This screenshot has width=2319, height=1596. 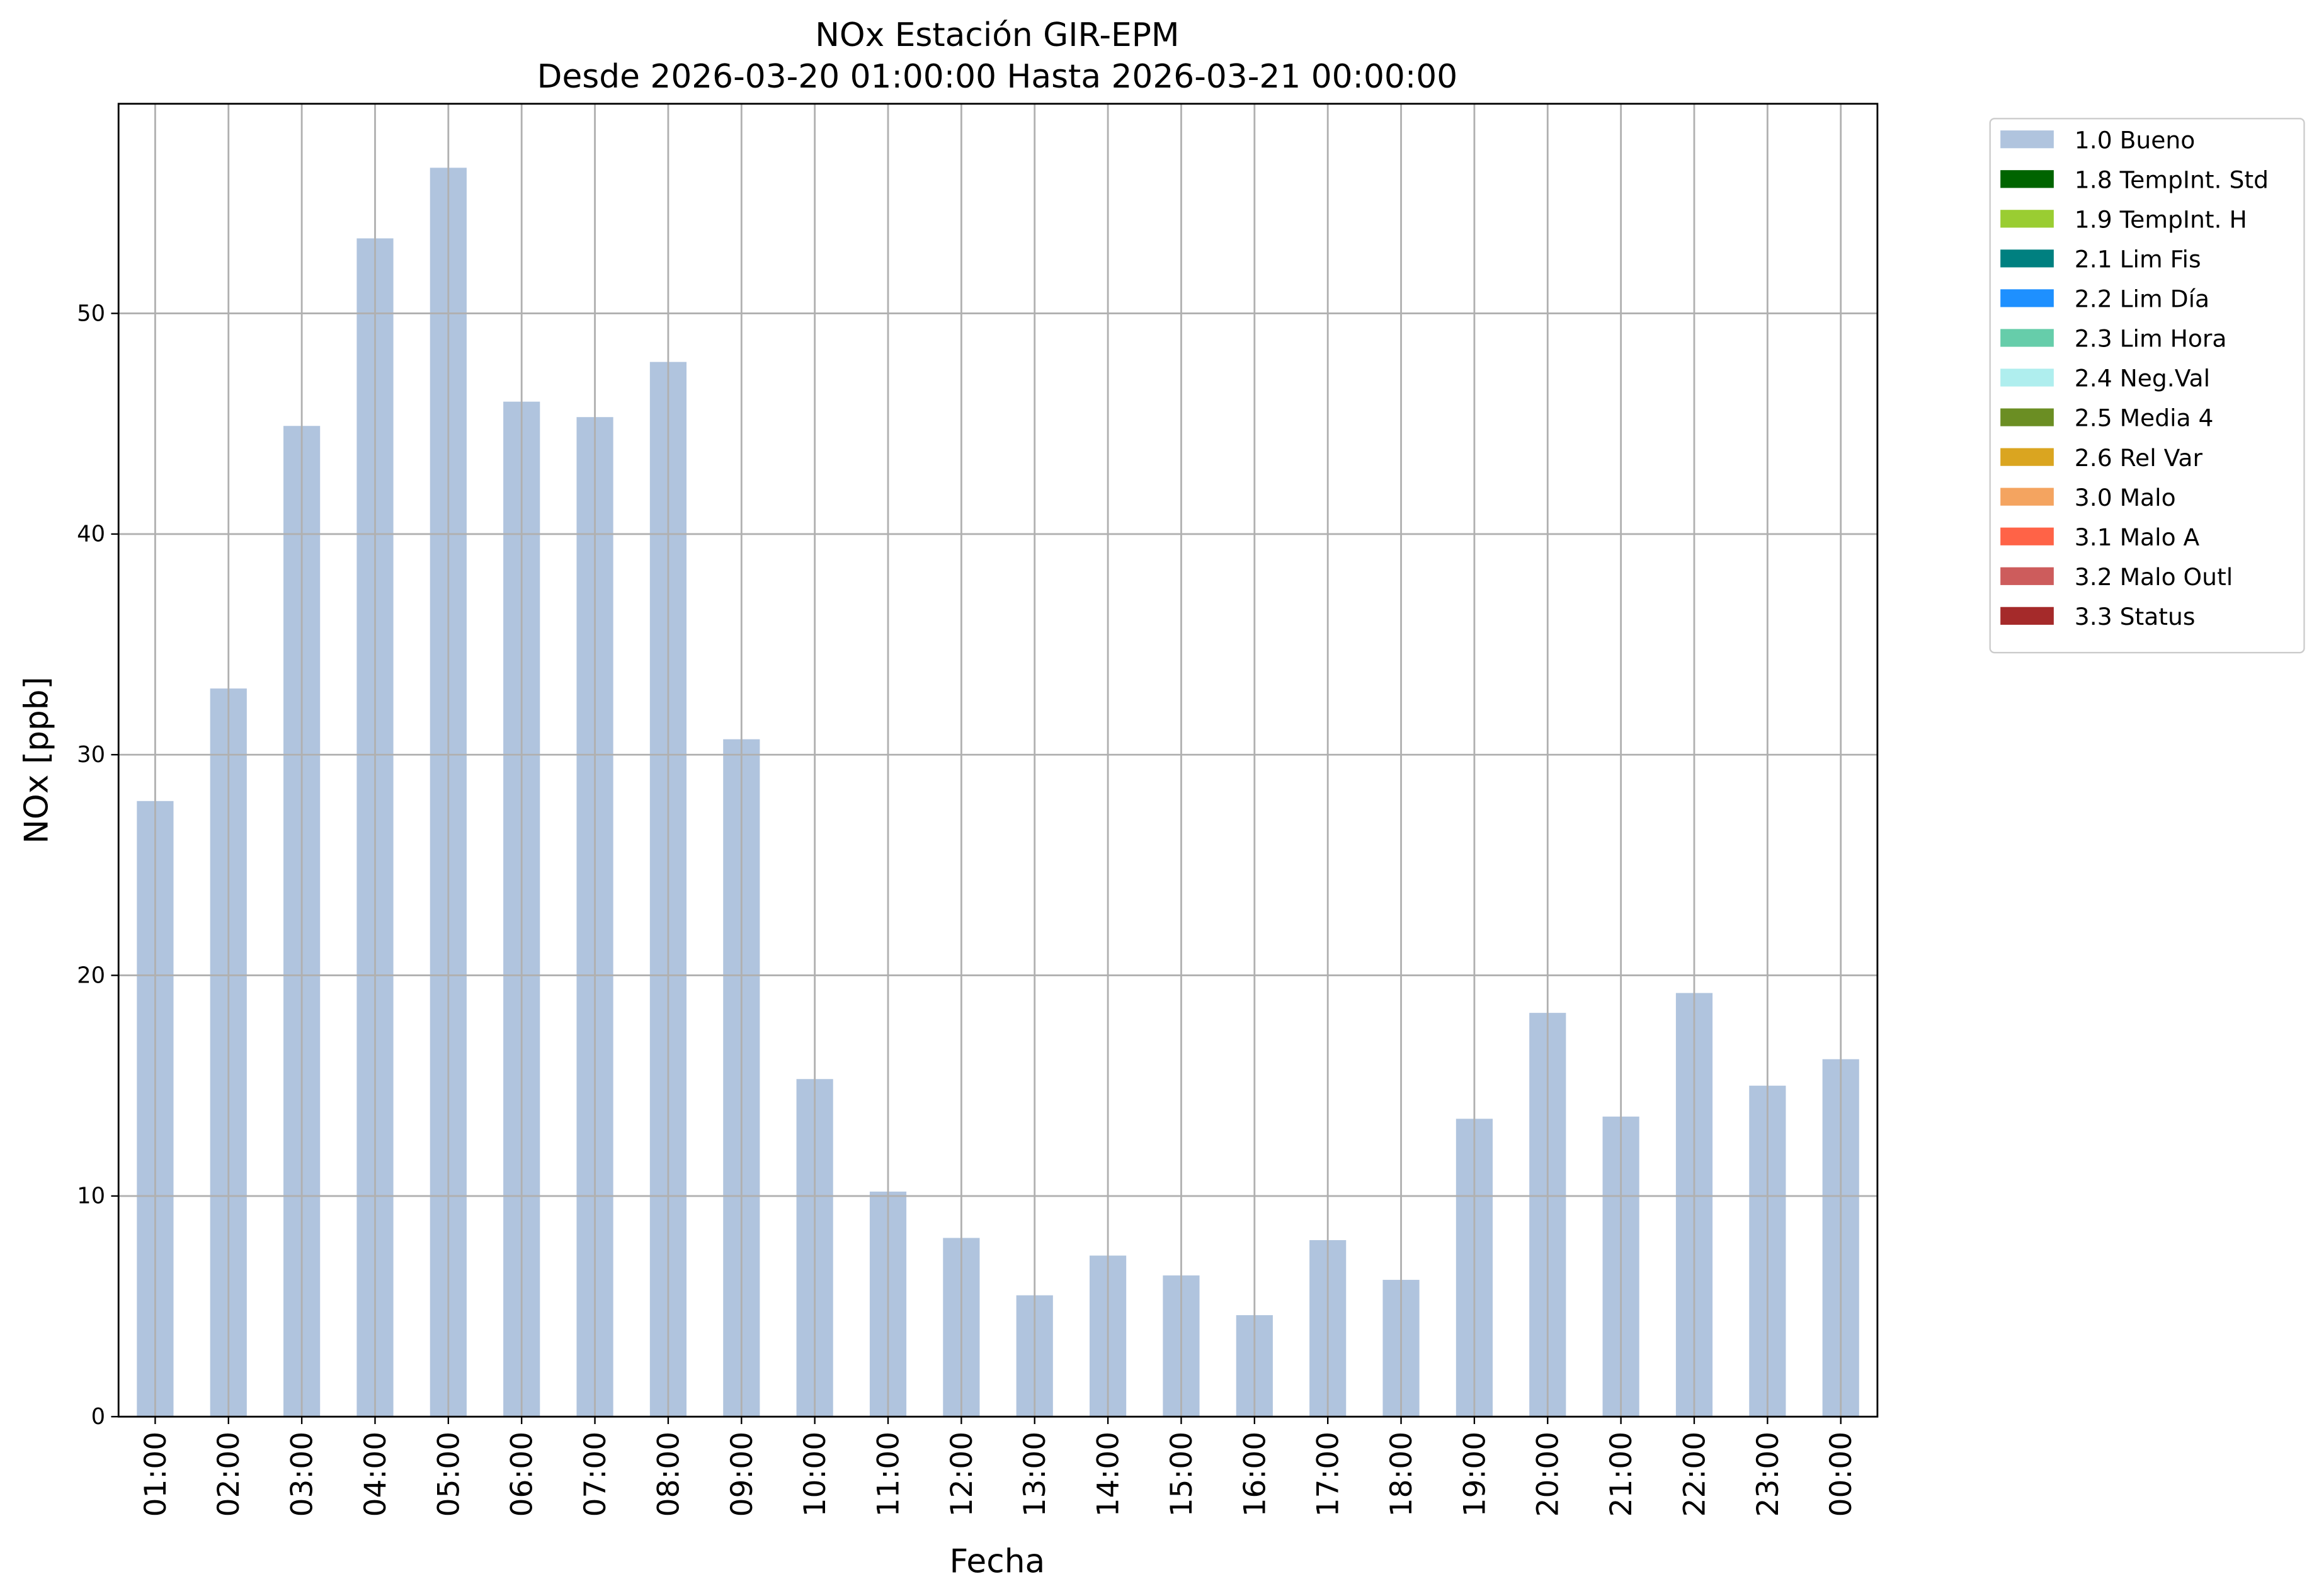 I want to click on x-tick-label: 00:00, so click(x=1841, y=1474).